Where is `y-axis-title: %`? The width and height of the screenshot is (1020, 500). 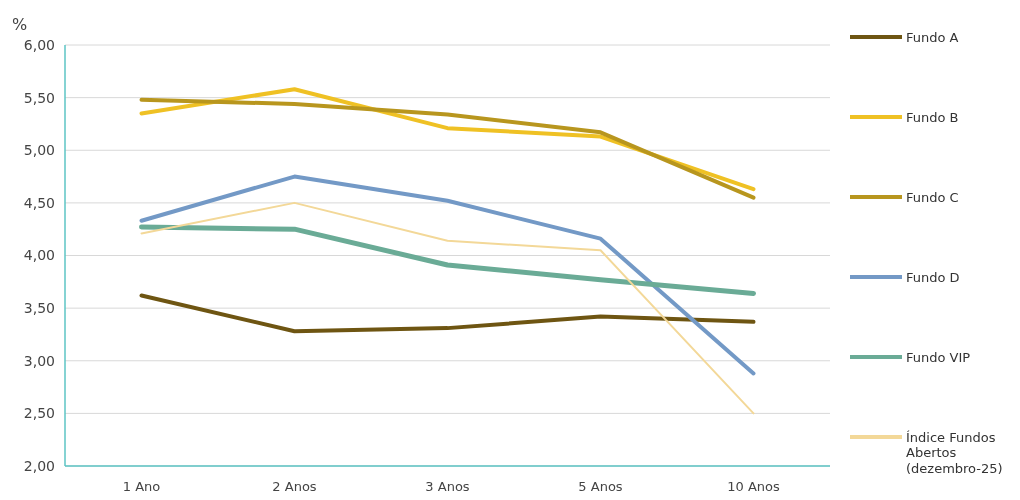
y-axis-title: % is located at coordinates (20, 24).